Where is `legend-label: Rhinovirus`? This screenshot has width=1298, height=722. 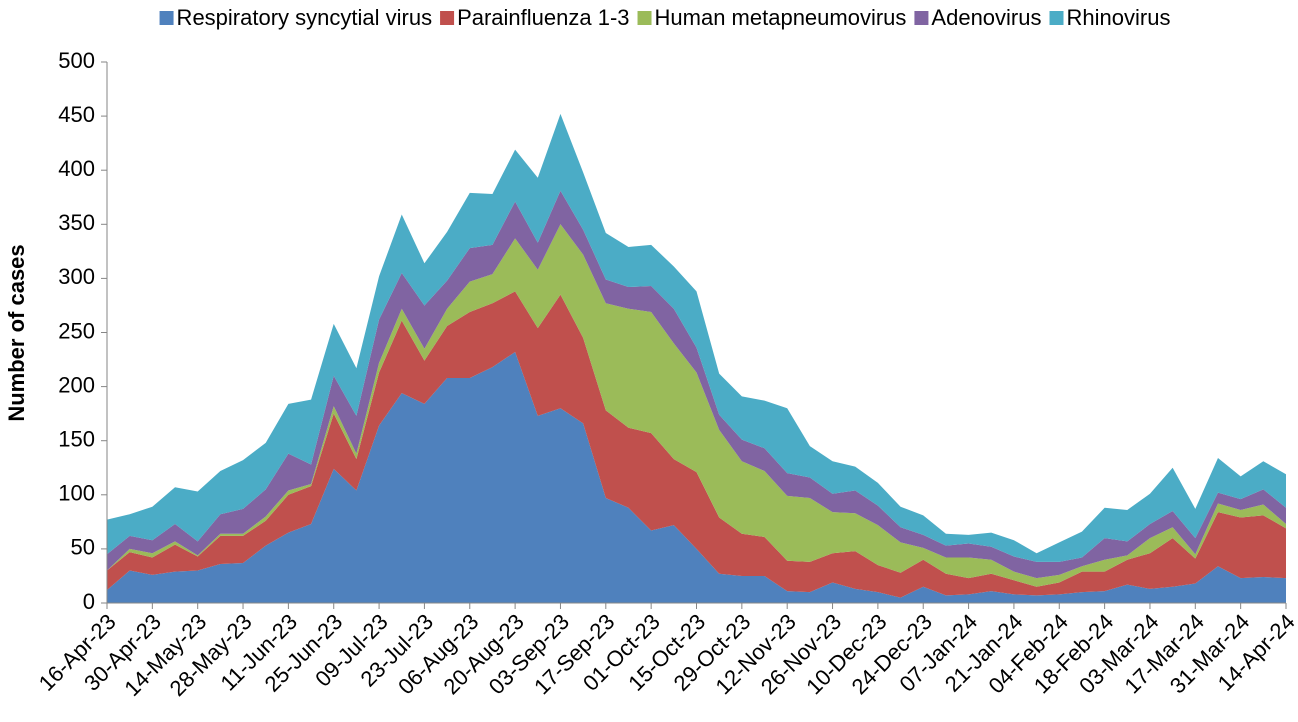 legend-label: Rhinovirus is located at coordinates (1119, 17).